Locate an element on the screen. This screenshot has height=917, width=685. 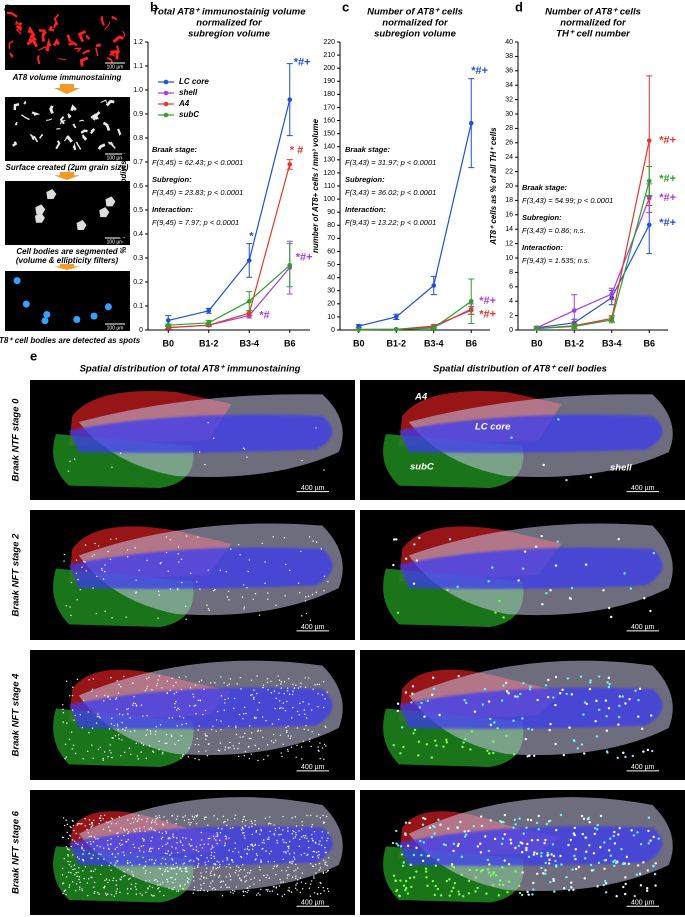
caption: AT8⁺ cell bodies are detected as spots is located at coordinates (70, 340).